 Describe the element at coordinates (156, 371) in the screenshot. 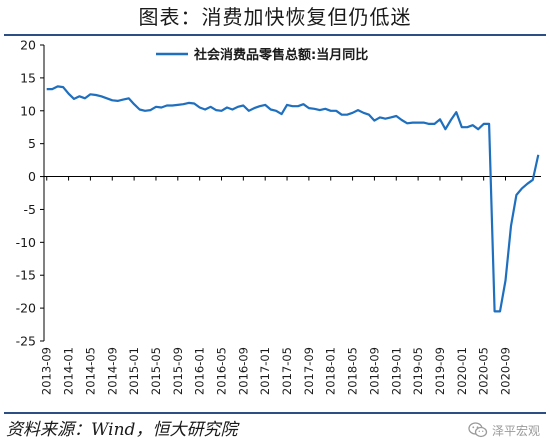

I see `x-tick-label: 2015-05` at that location.